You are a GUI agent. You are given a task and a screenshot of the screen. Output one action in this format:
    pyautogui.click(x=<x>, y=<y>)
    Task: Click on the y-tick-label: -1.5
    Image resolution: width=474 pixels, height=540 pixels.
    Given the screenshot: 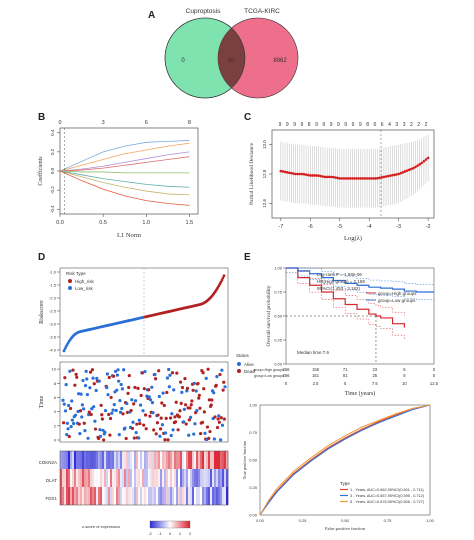 What is the action you would take?
    pyautogui.click(x=53, y=285)
    